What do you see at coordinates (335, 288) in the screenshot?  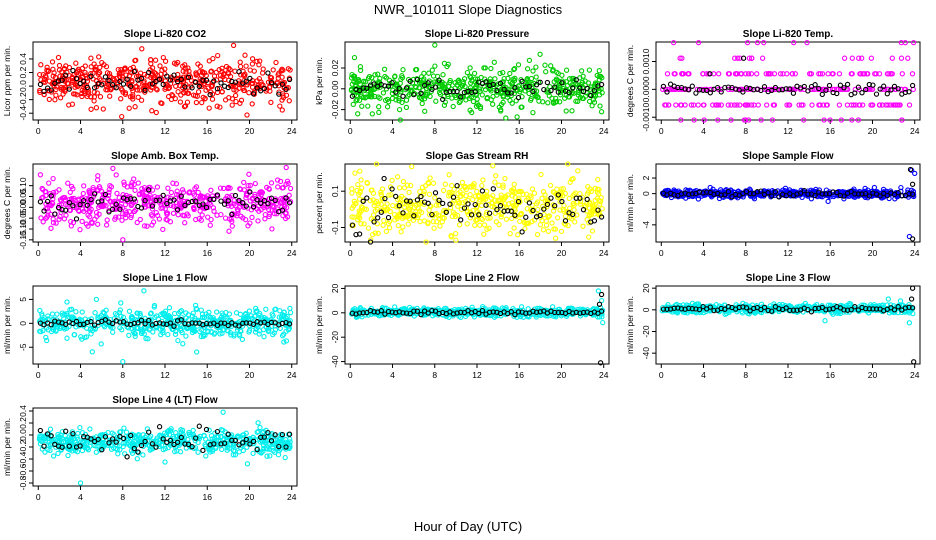 I see `y-tick-label: 20` at bounding box center [335, 288].